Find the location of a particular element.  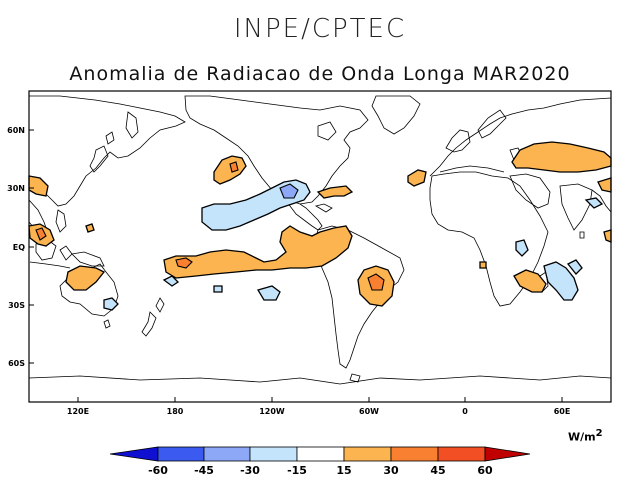

colorbar-tick-m30: -30 is located at coordinates (250, 470).